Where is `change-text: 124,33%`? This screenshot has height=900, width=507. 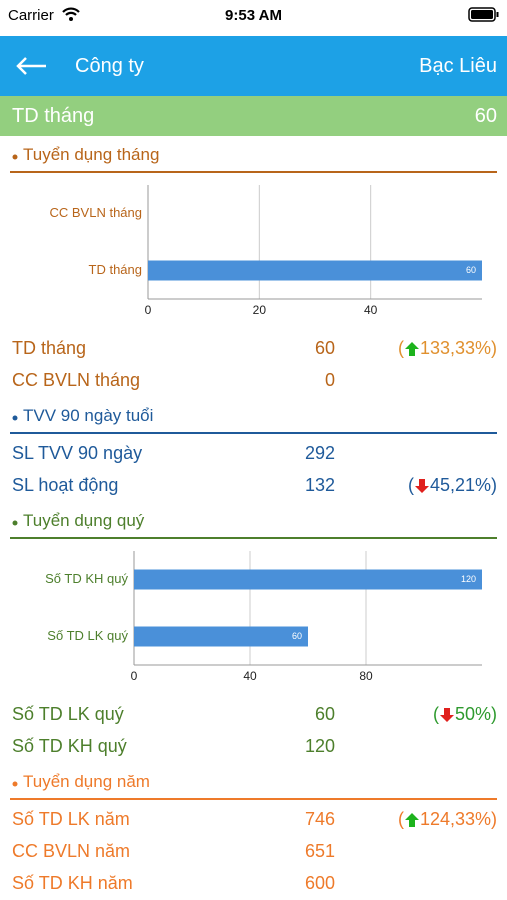 change-text: 124,33% is located at coordinates (455, 819).